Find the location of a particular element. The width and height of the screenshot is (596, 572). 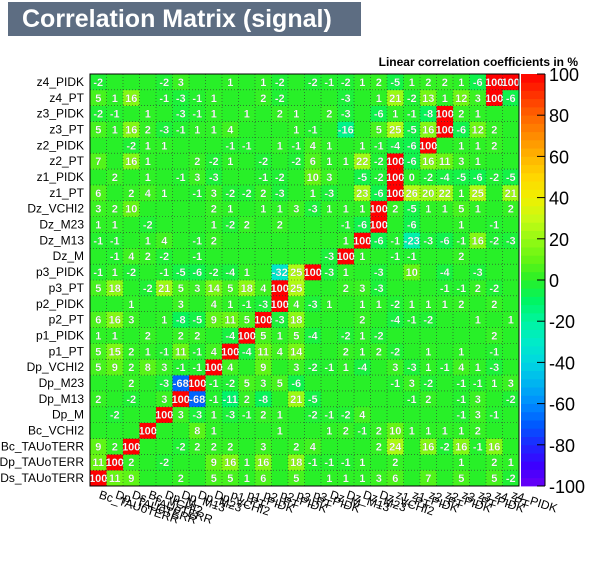

cell-value-label: -4 is located at coordinates (395, 146).